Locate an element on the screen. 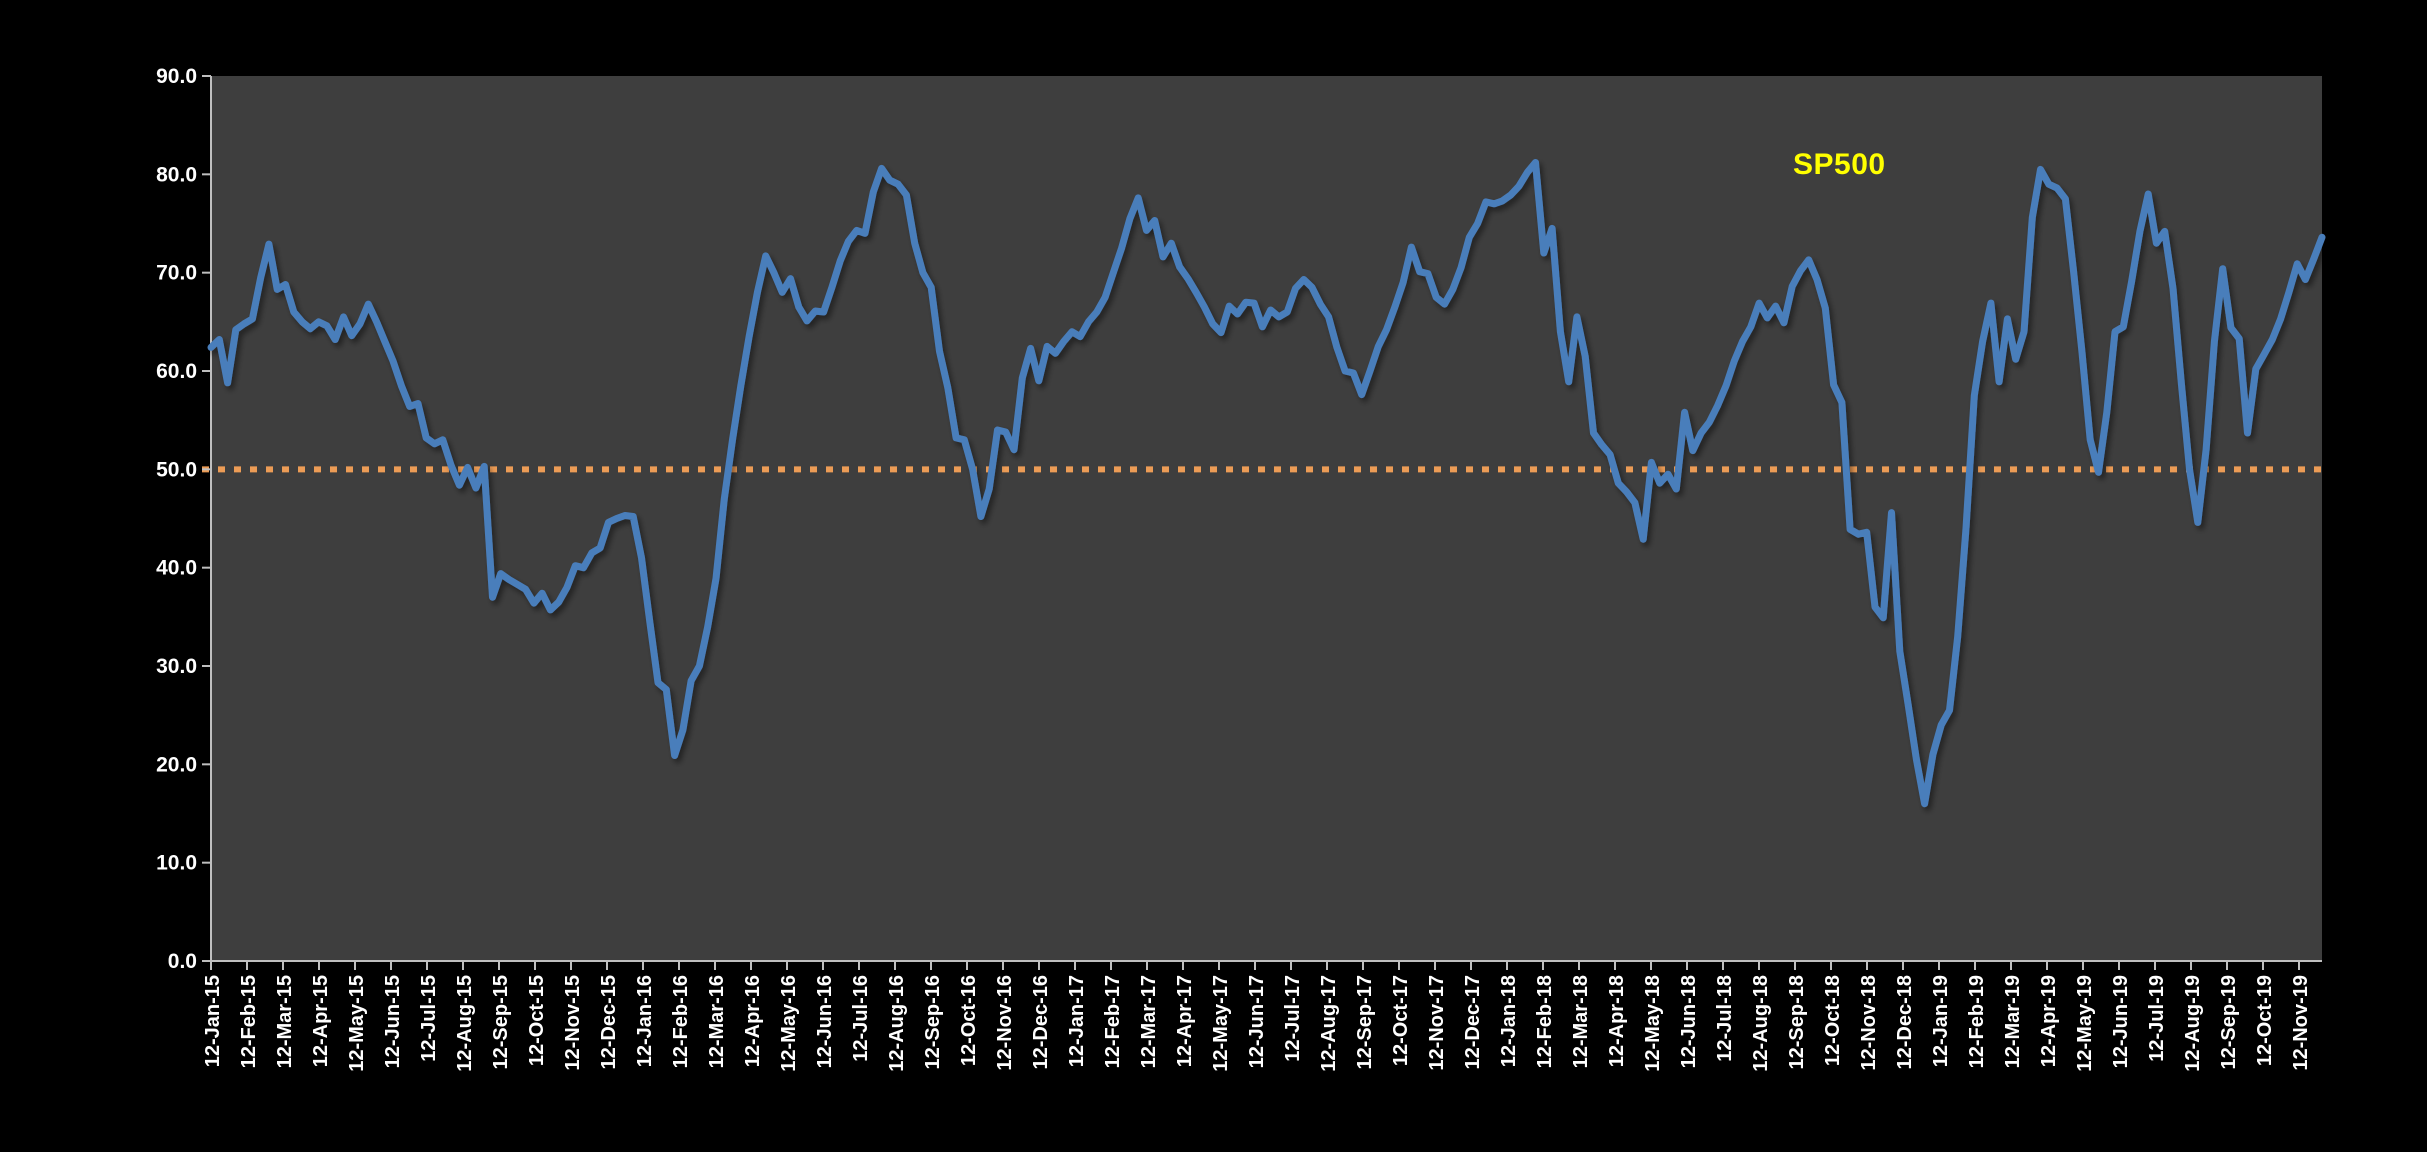  x-axis-tick-label: 12-Nov-16 is located at coordinates (1005, 1023).